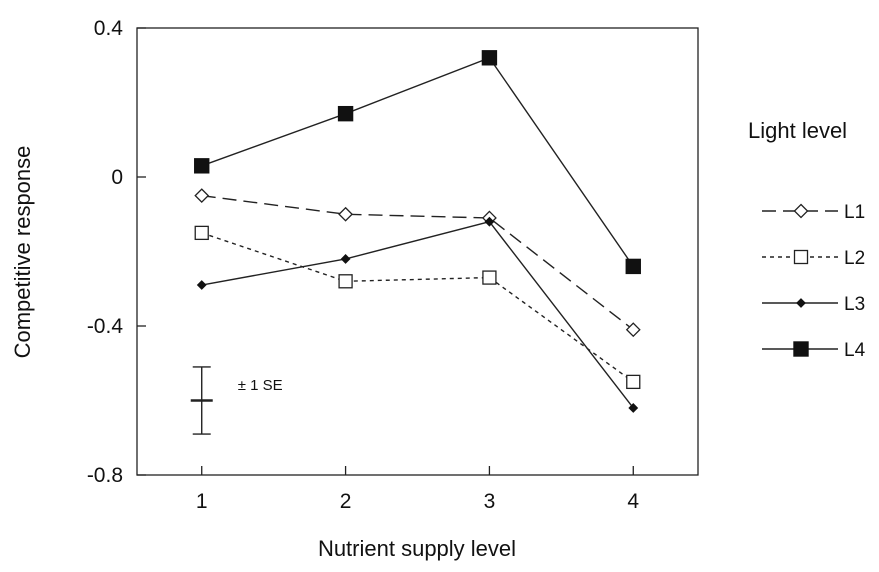 The height and width of the screenshot is (572, 879). What do you see at coordinates (854, 304) in the screenshot?
I see `legend-label: L3` at bounding box center [854, 304].